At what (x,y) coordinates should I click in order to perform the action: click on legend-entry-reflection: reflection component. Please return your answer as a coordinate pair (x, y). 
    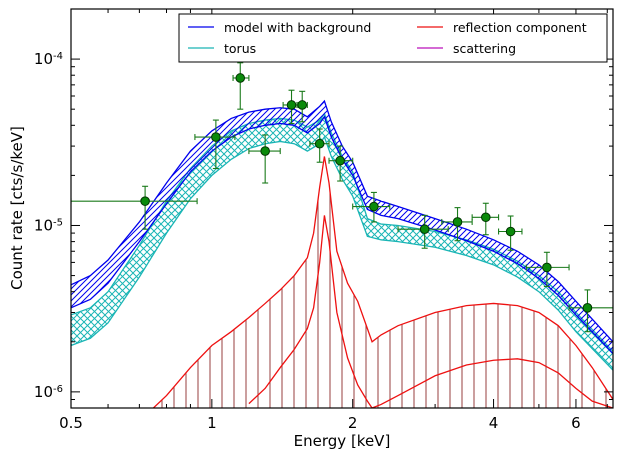
    Looking at the image, I should click on (502, 27).